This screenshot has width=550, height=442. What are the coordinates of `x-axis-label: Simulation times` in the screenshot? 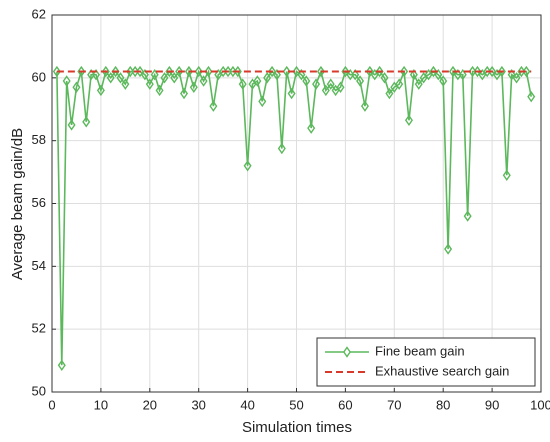 It's located at (297, 427).